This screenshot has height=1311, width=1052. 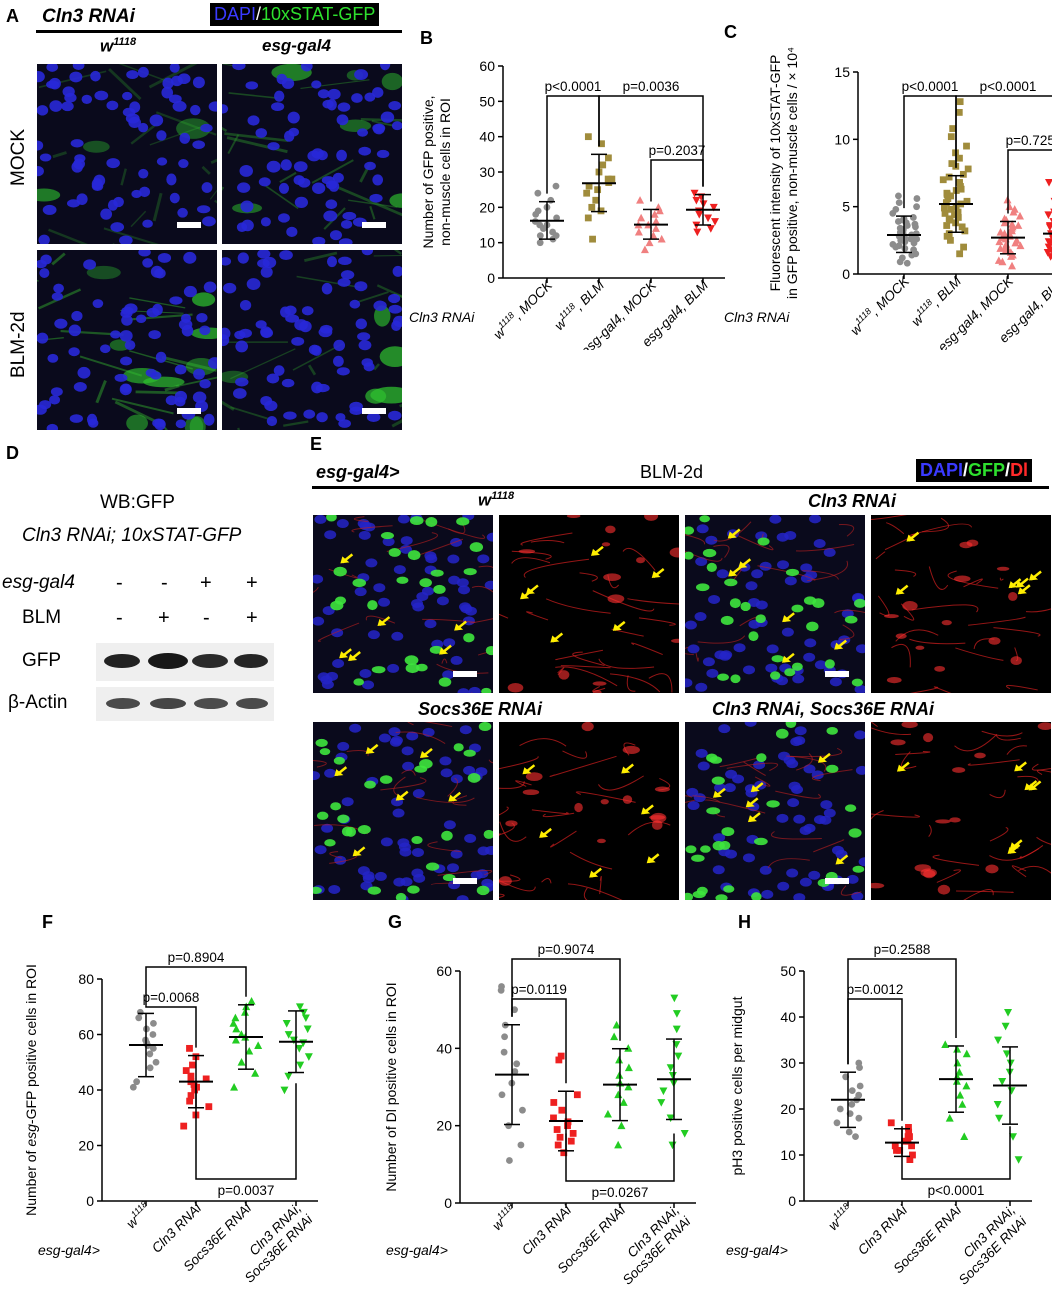 I want to click on y-axis-label: non-muscle cells in ROI, so click(x=445, y=172).